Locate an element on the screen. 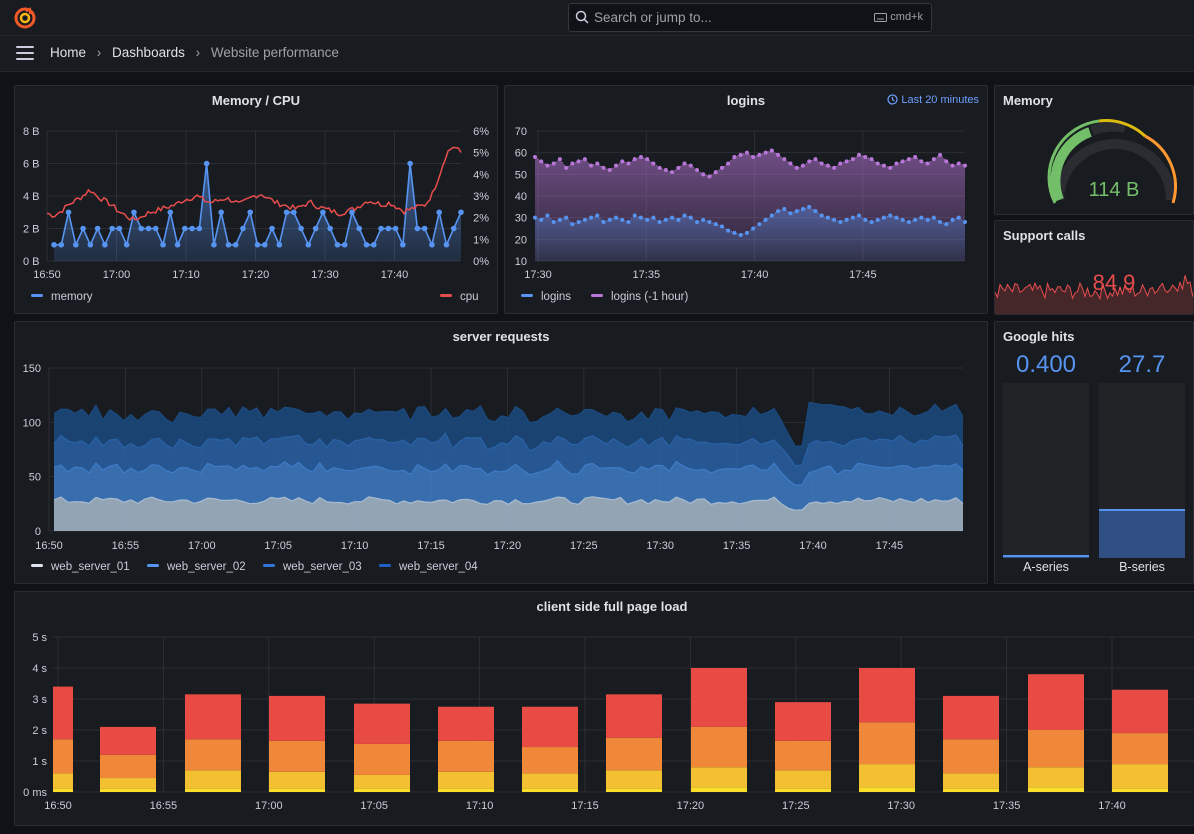 This screenshot has height=834, width=1194. legend-web-server-02: web_server_02 is located at coordinates (196, 567).